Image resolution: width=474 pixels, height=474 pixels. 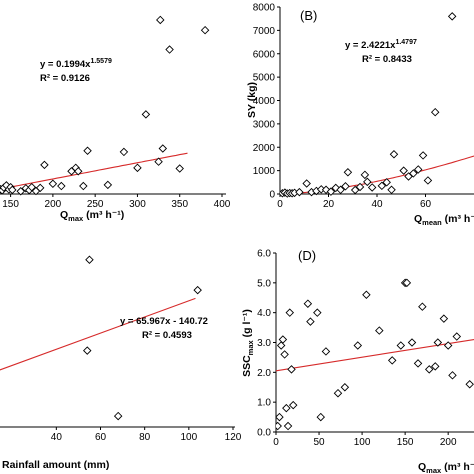 I want to click on x-tick-label: 50, so click(x=319, y=442).